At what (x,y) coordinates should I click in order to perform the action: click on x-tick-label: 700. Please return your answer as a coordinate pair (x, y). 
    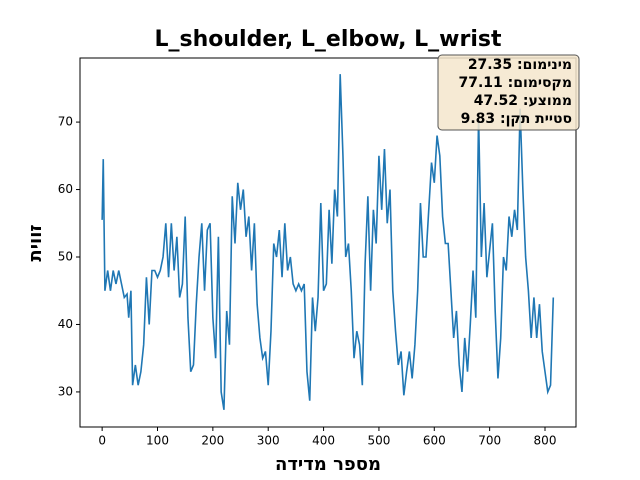
    Looking at the image, I should click on (489, 441).